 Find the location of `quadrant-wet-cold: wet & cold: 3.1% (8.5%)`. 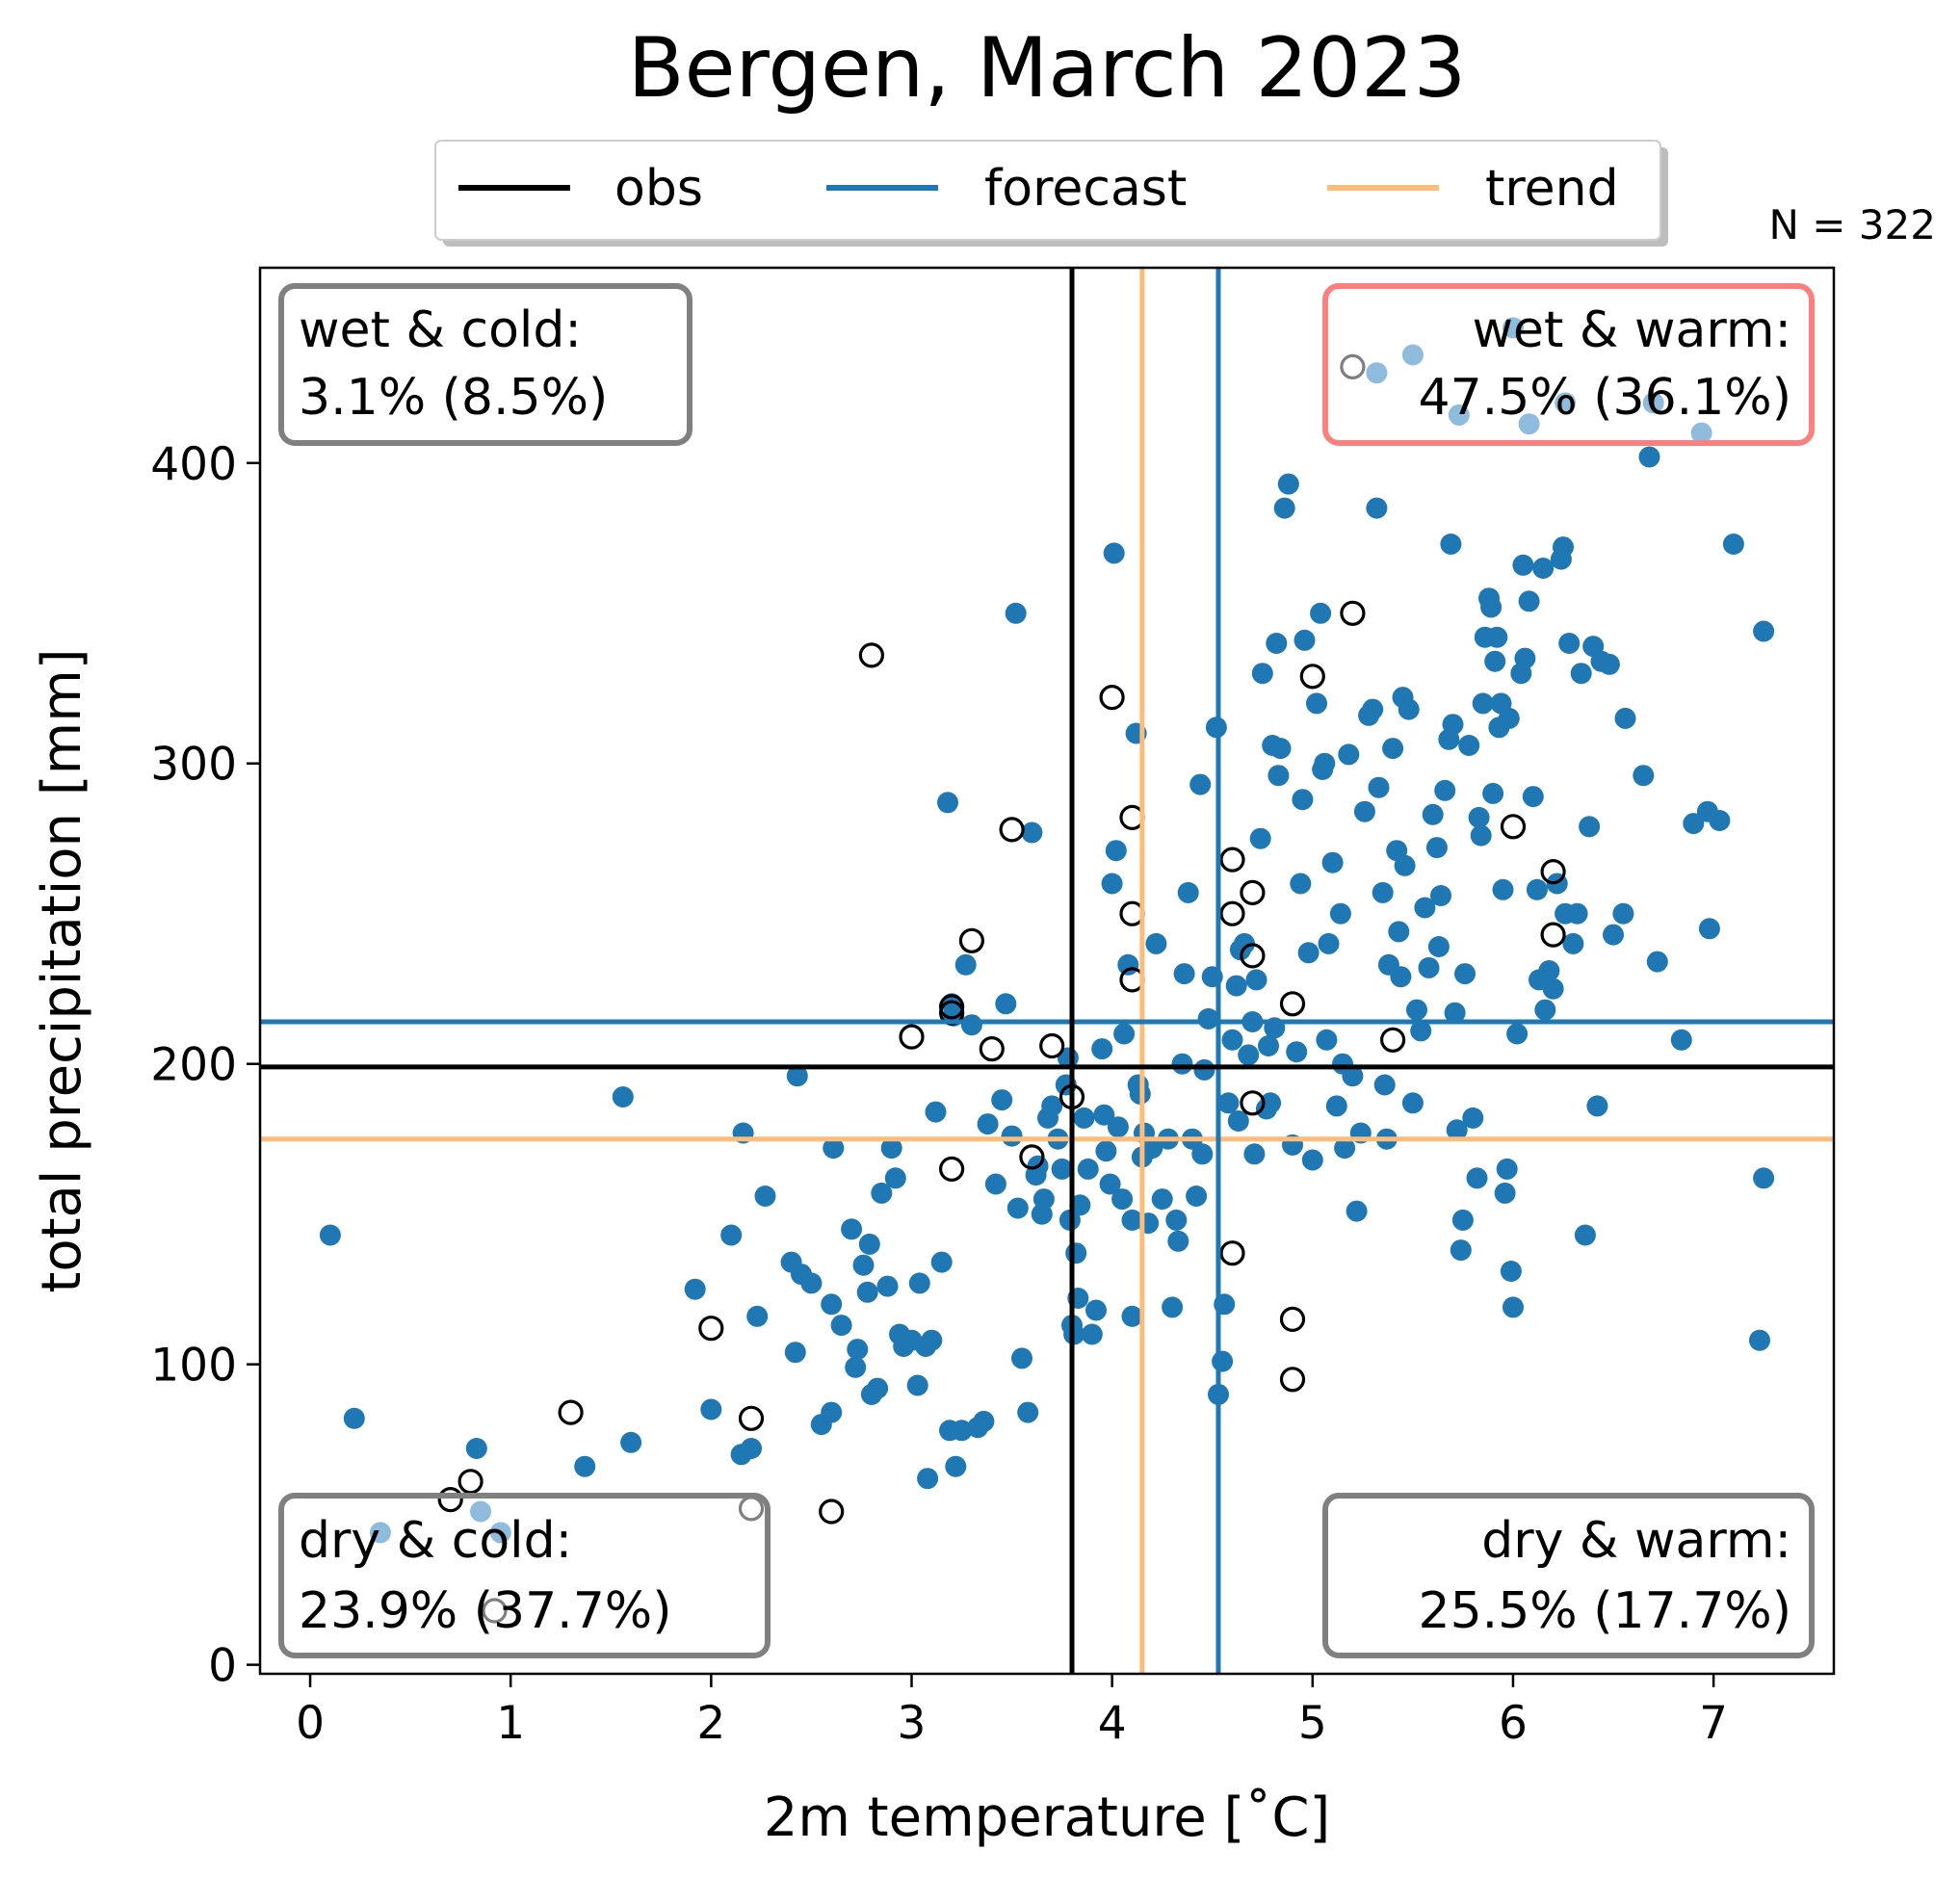

quadrant-wet-cold: wet & cold: 3.1% (8.5%) is located at coordinates (485, 365).